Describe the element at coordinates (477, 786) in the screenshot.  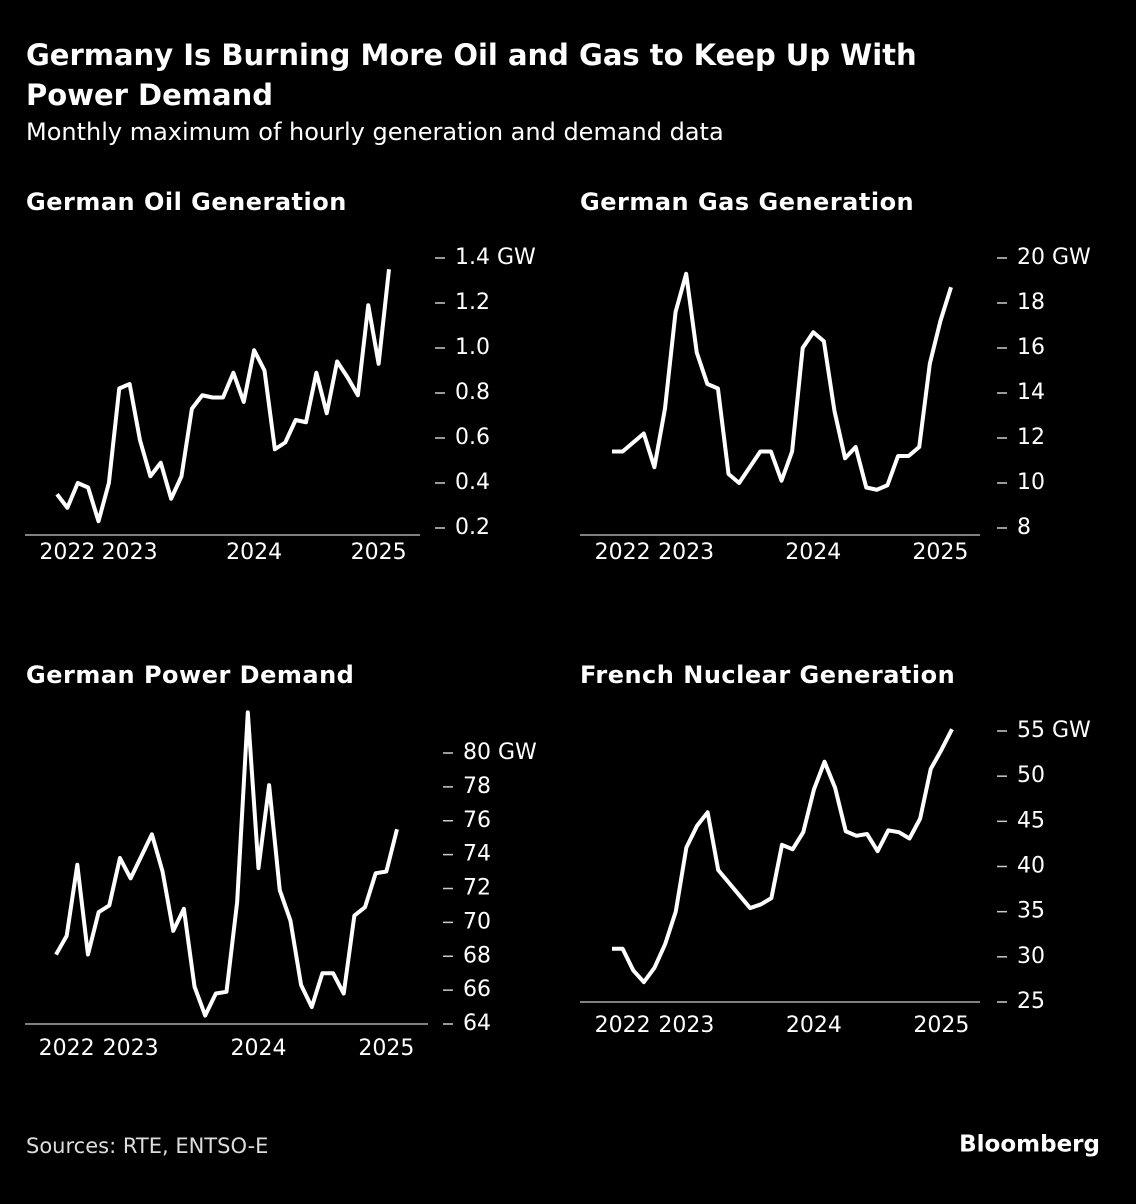
I see `y-tick-label: 78` at that location.